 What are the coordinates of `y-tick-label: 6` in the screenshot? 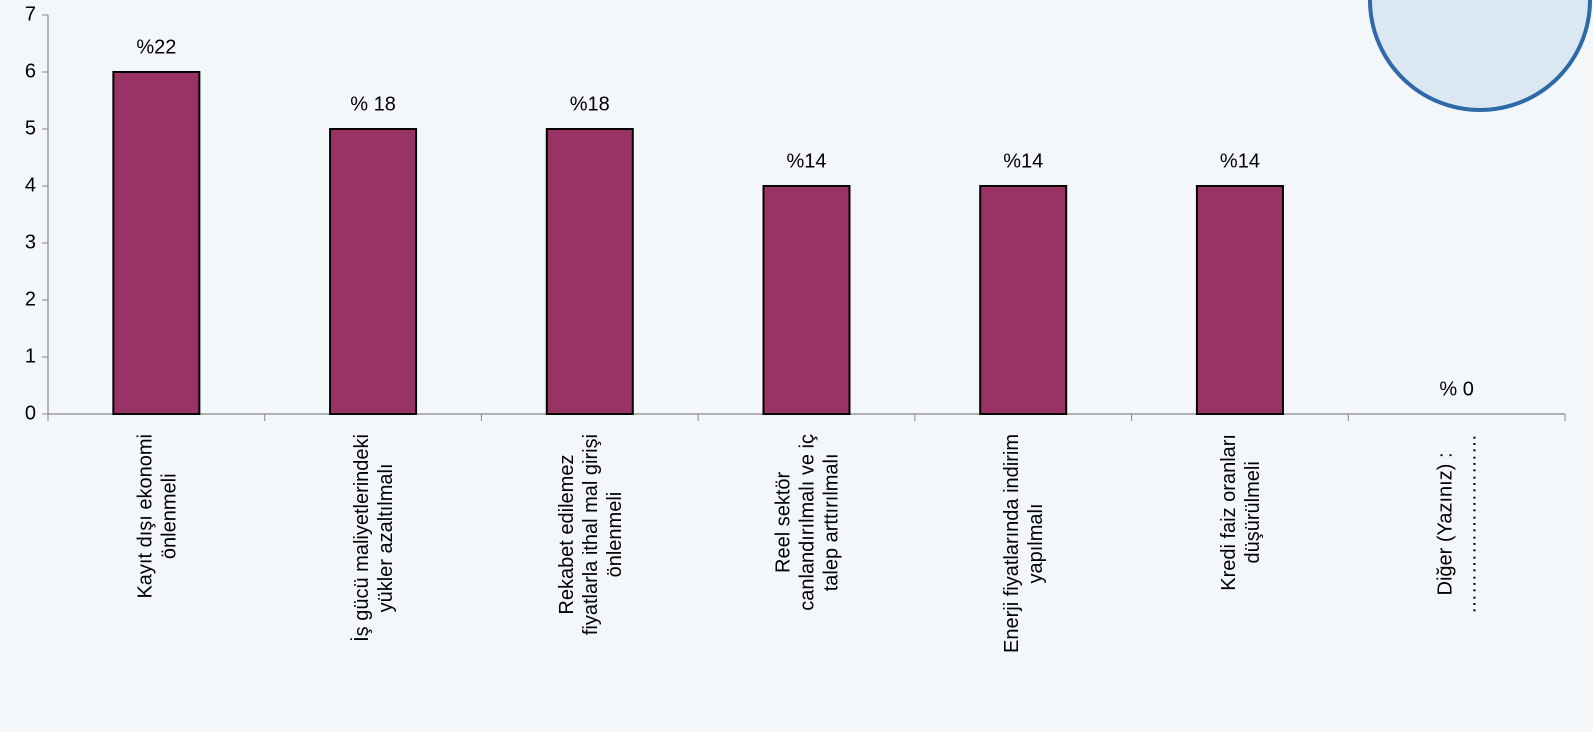 It's located at (30, 71).